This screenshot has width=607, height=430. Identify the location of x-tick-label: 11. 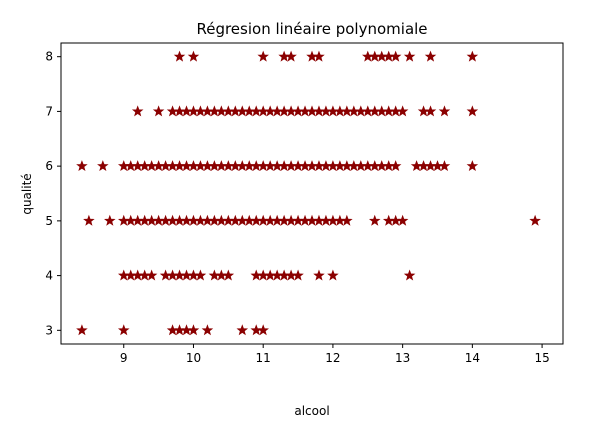
(263, 358).